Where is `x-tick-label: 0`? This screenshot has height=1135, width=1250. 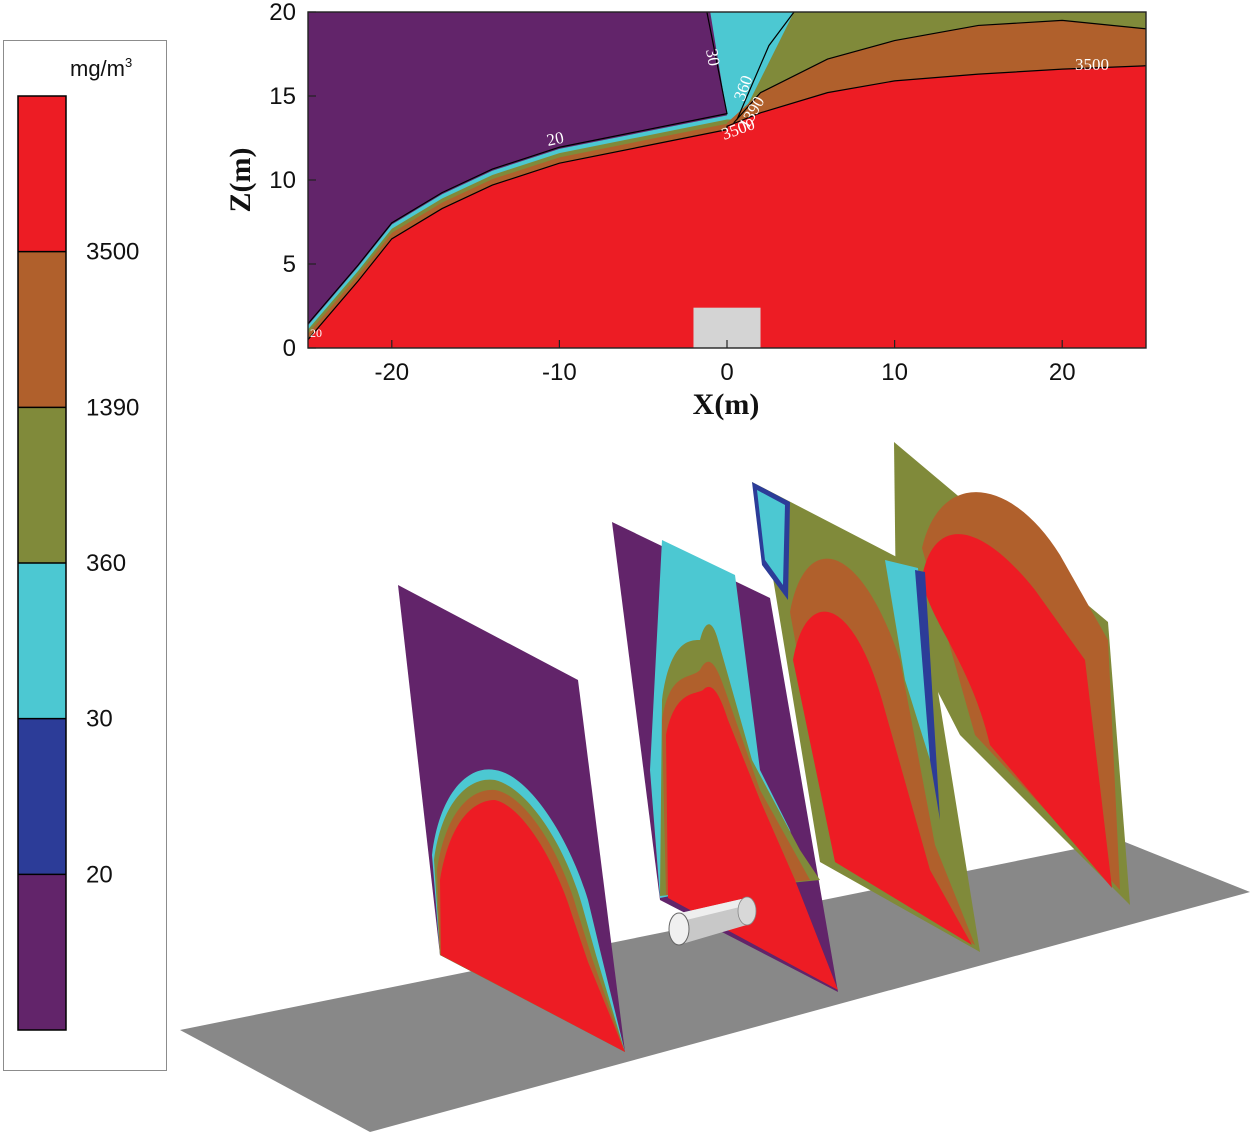
x-tick-label: 0 is located at coordinates (726, 372).